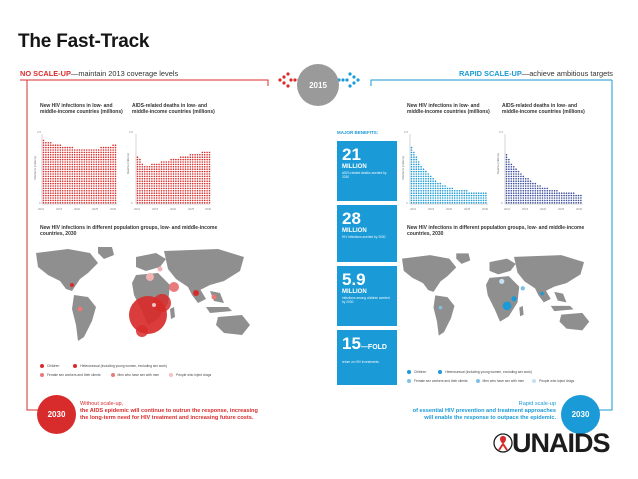 This screenshot has width=638, height=479. I want to click on right-deaths-title-line2: middle-income countries (millions), so click(543, 112).